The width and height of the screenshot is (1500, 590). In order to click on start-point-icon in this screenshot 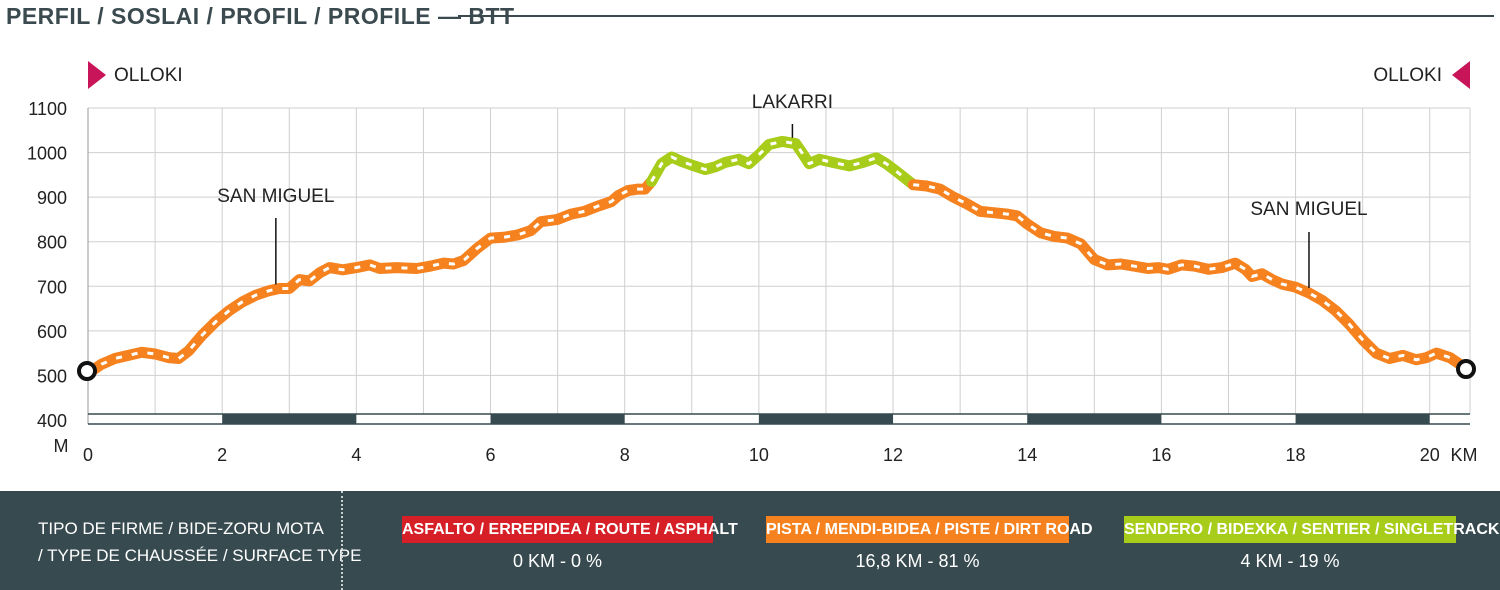, I will do `click(87, 371)`.